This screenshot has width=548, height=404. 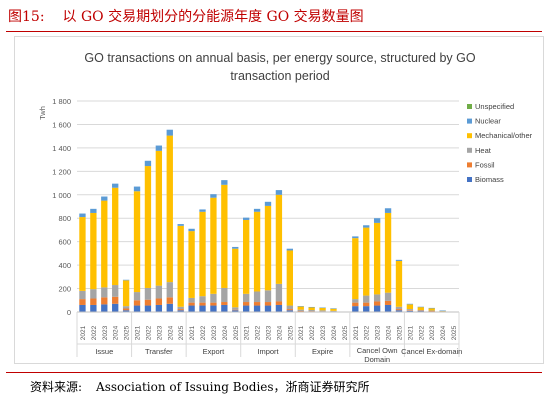 I want to click on header-divider, so click(x=274, y=31).